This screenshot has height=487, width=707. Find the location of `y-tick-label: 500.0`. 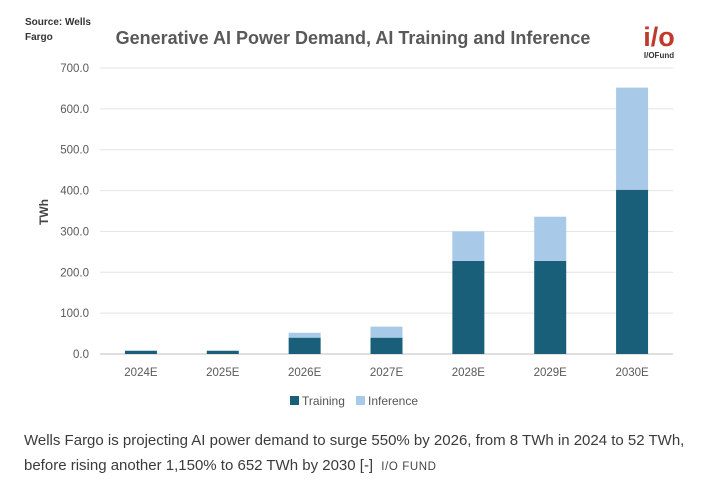

y-tick-label: 500.0 is located at coordinates (74, 151).